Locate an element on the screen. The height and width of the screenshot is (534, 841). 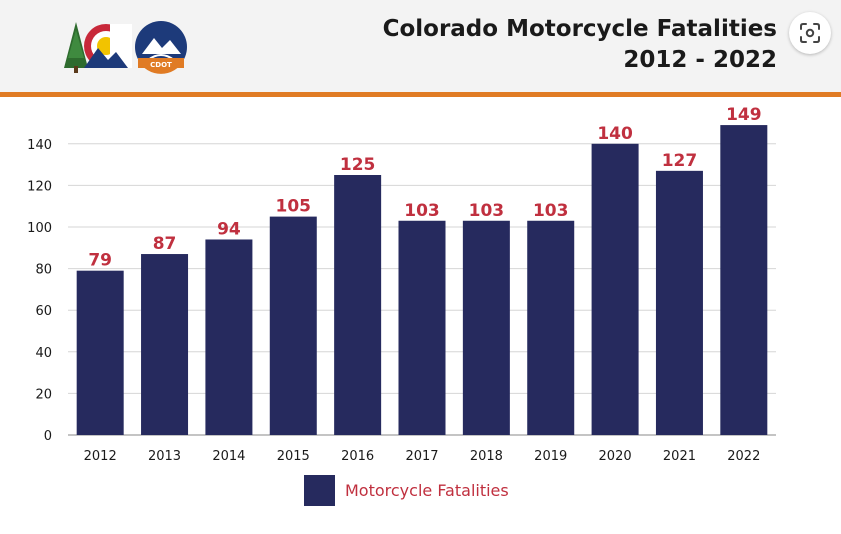
x-tick-label-2022: 2022 is located at coordinates (743, 456).